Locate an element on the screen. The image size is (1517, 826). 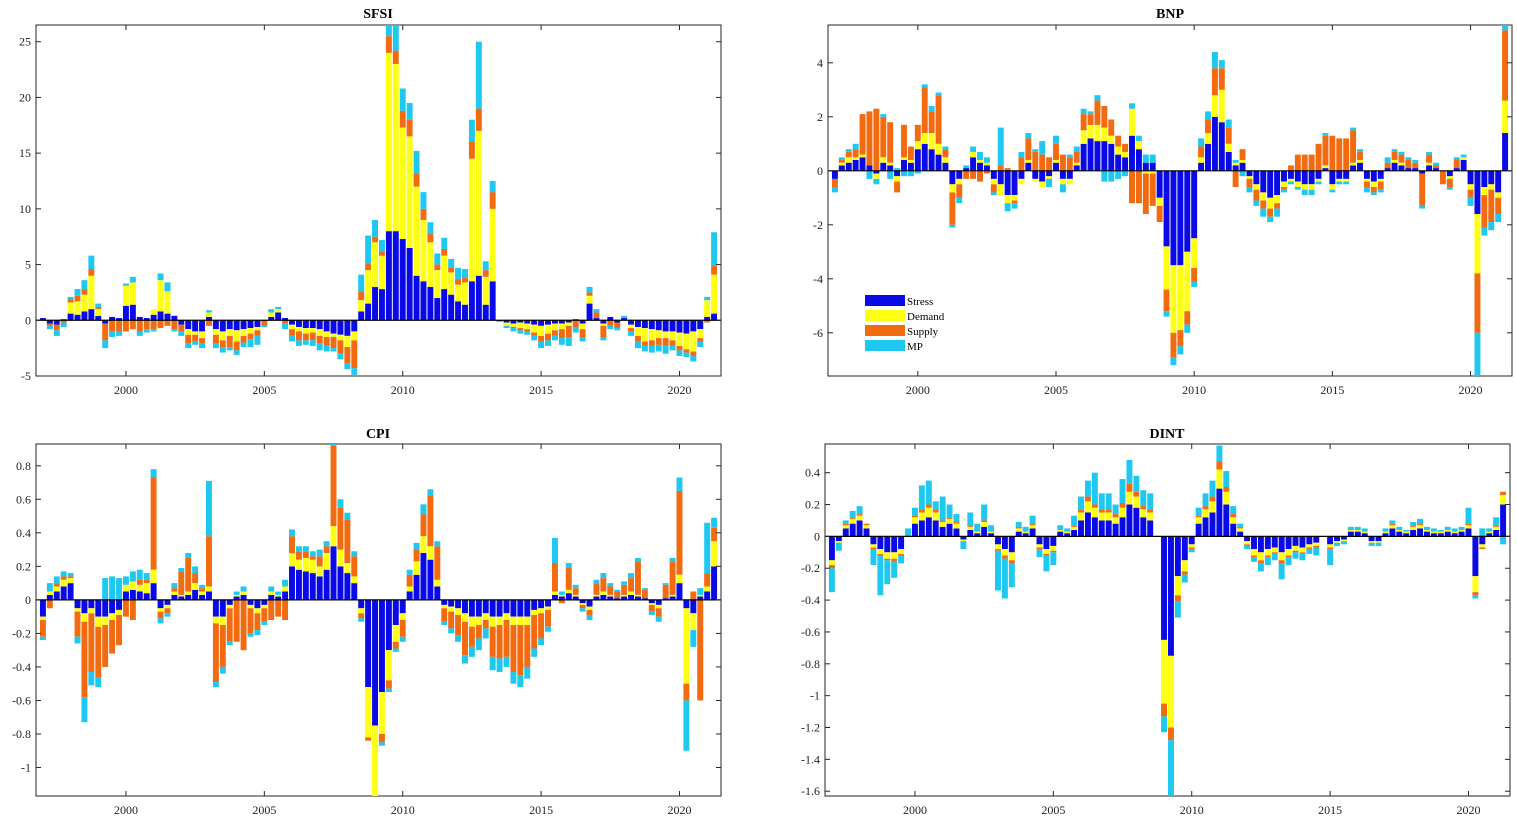
x-tick-label: 2015 is located at coordinates (541, 390).